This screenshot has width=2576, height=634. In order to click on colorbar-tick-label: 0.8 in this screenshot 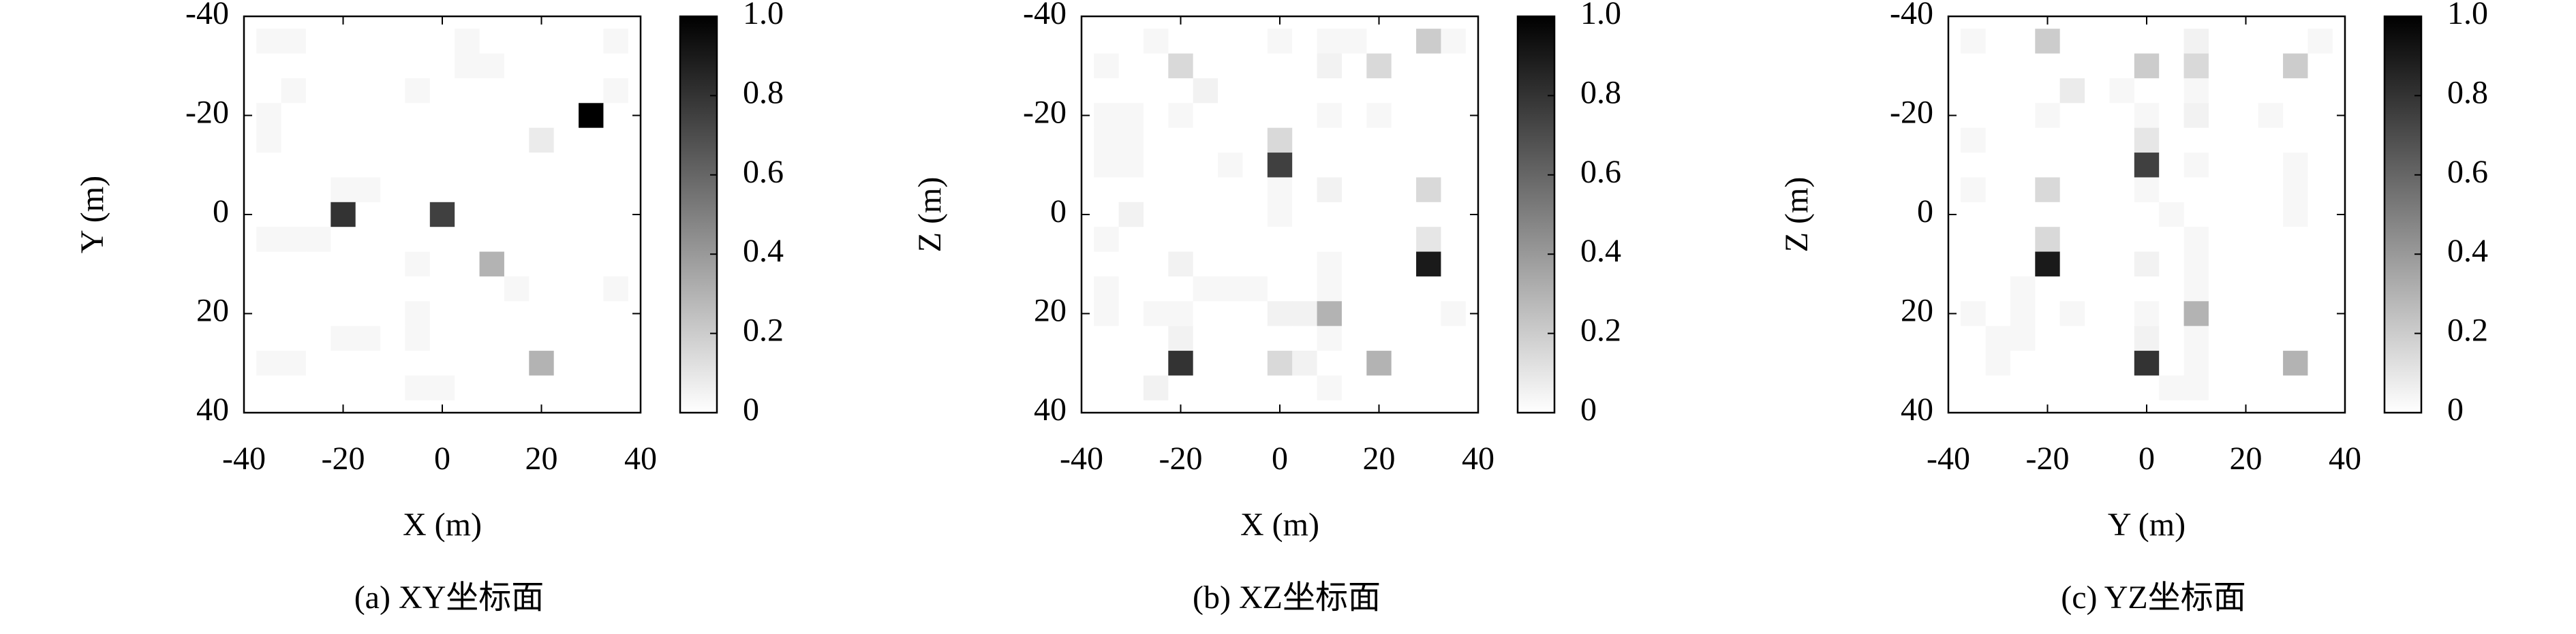, I will do `click(1601, 92)`.